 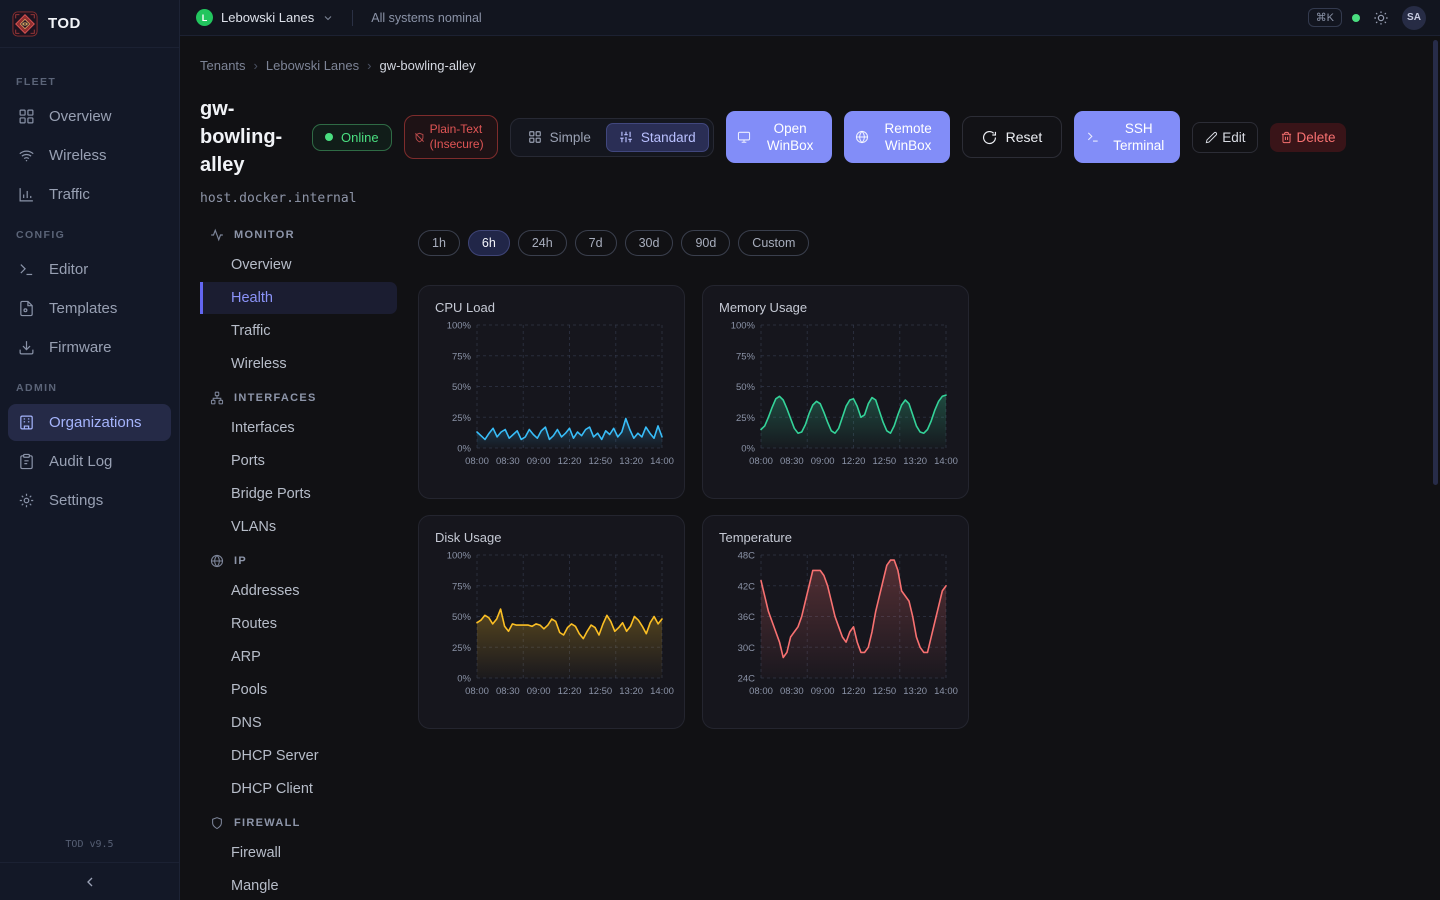 What do you see at coordinates (89, 269) in the screenshot?
I see `sidebar-item-editor: Editor` at bounding box center [89, 269].